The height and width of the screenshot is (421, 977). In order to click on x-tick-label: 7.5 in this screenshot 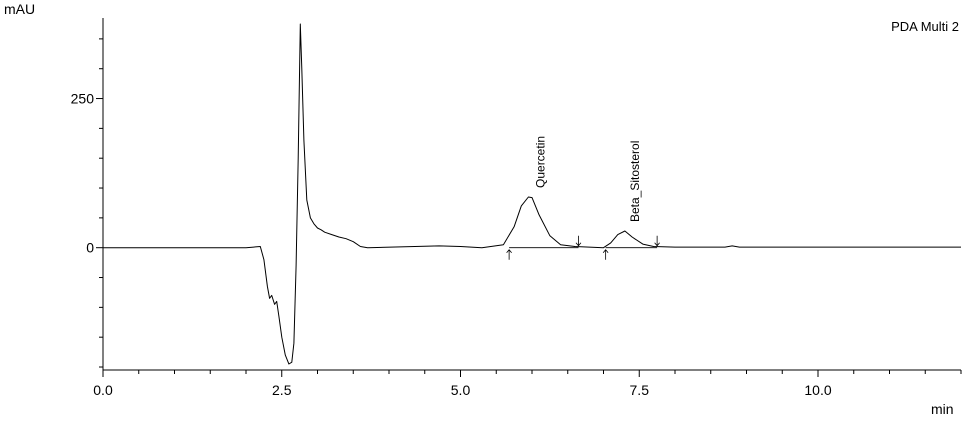, I will do `click(640, 390)`.